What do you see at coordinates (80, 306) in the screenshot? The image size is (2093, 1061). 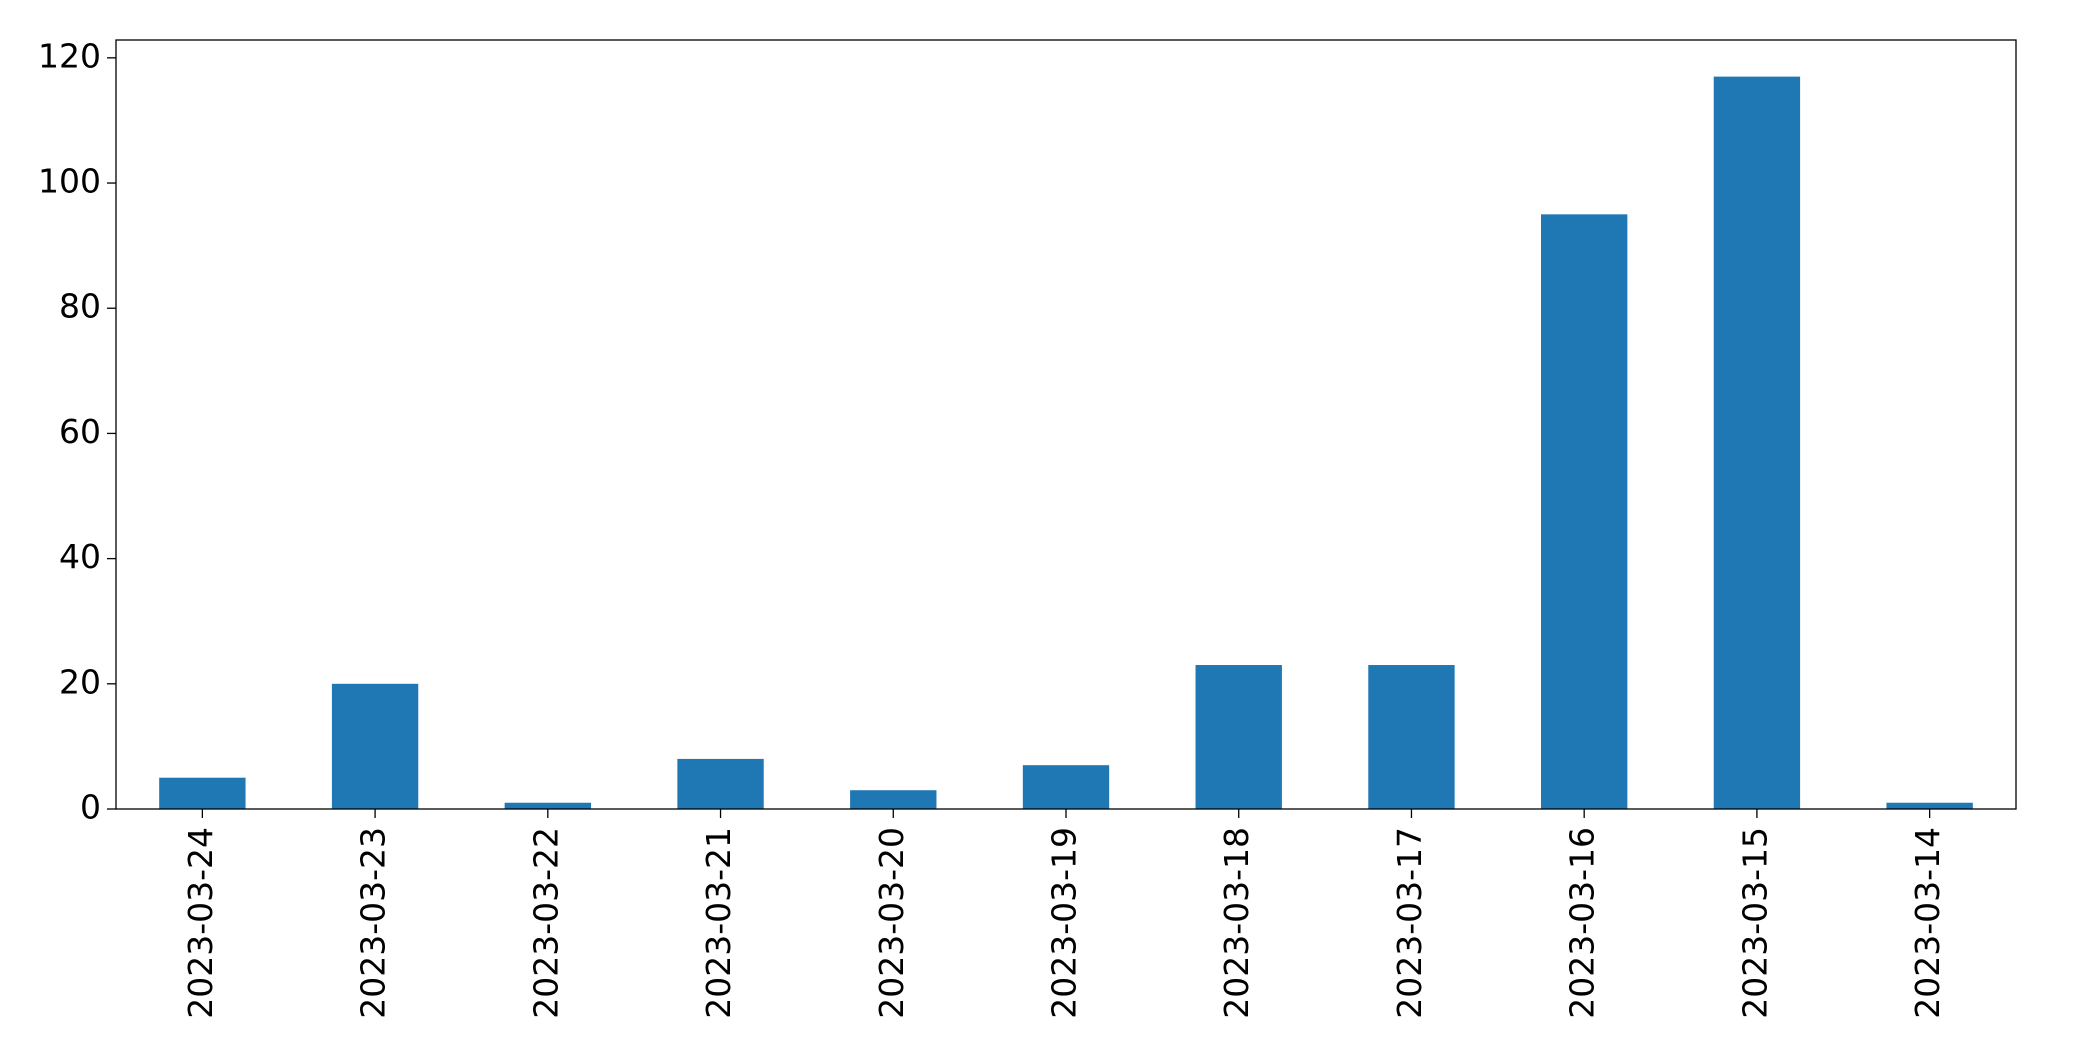 I see `y-tick-label: 80` at bounding box center [80, 306].